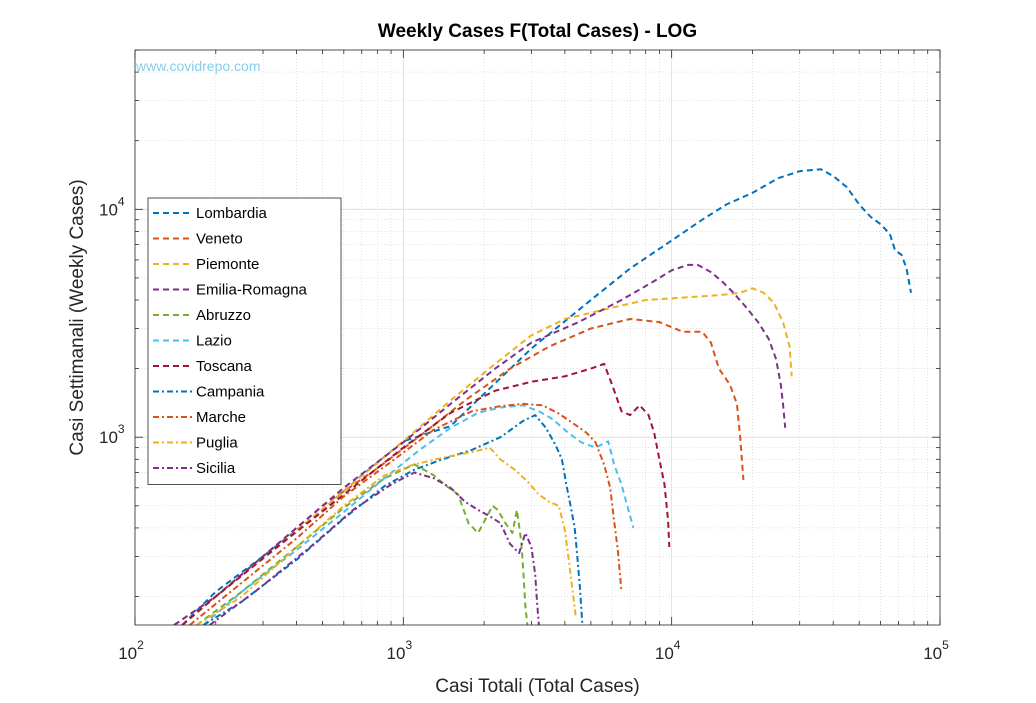 The image size is (1036, 703). I want to click on legend-label: Lazio, so click(214, 341).